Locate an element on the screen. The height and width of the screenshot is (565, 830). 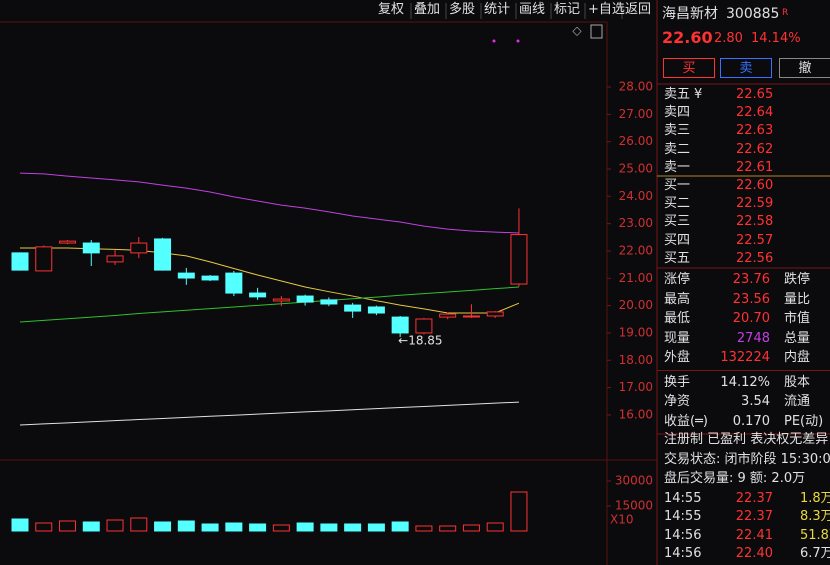
stat-label: 量比 is located at coordinates (797, 299).